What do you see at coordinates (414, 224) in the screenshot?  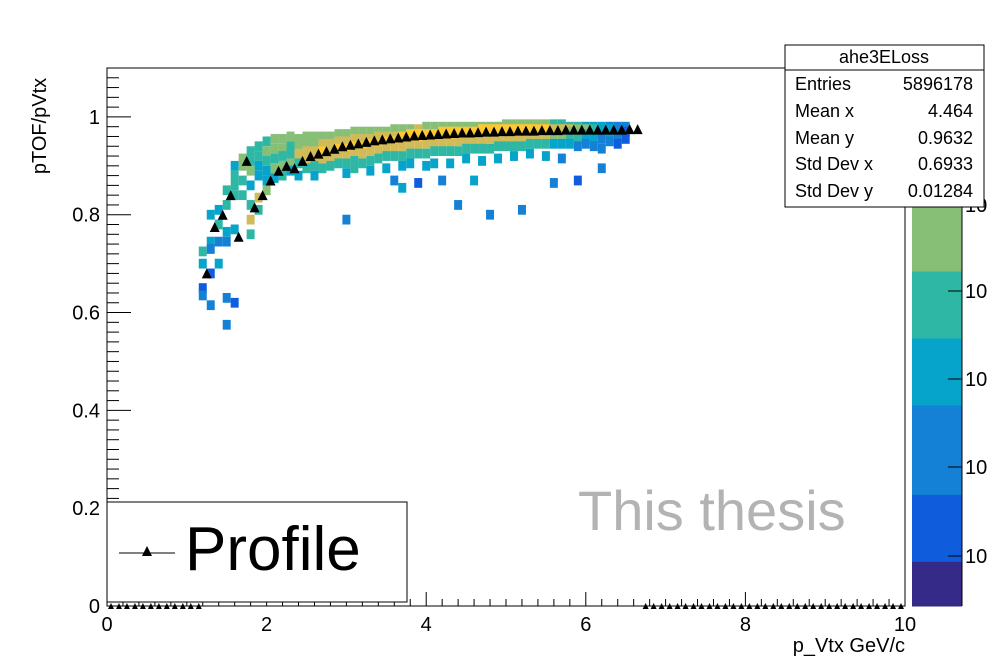 I see `heatmap-cells` at bounding box center [414, 224].